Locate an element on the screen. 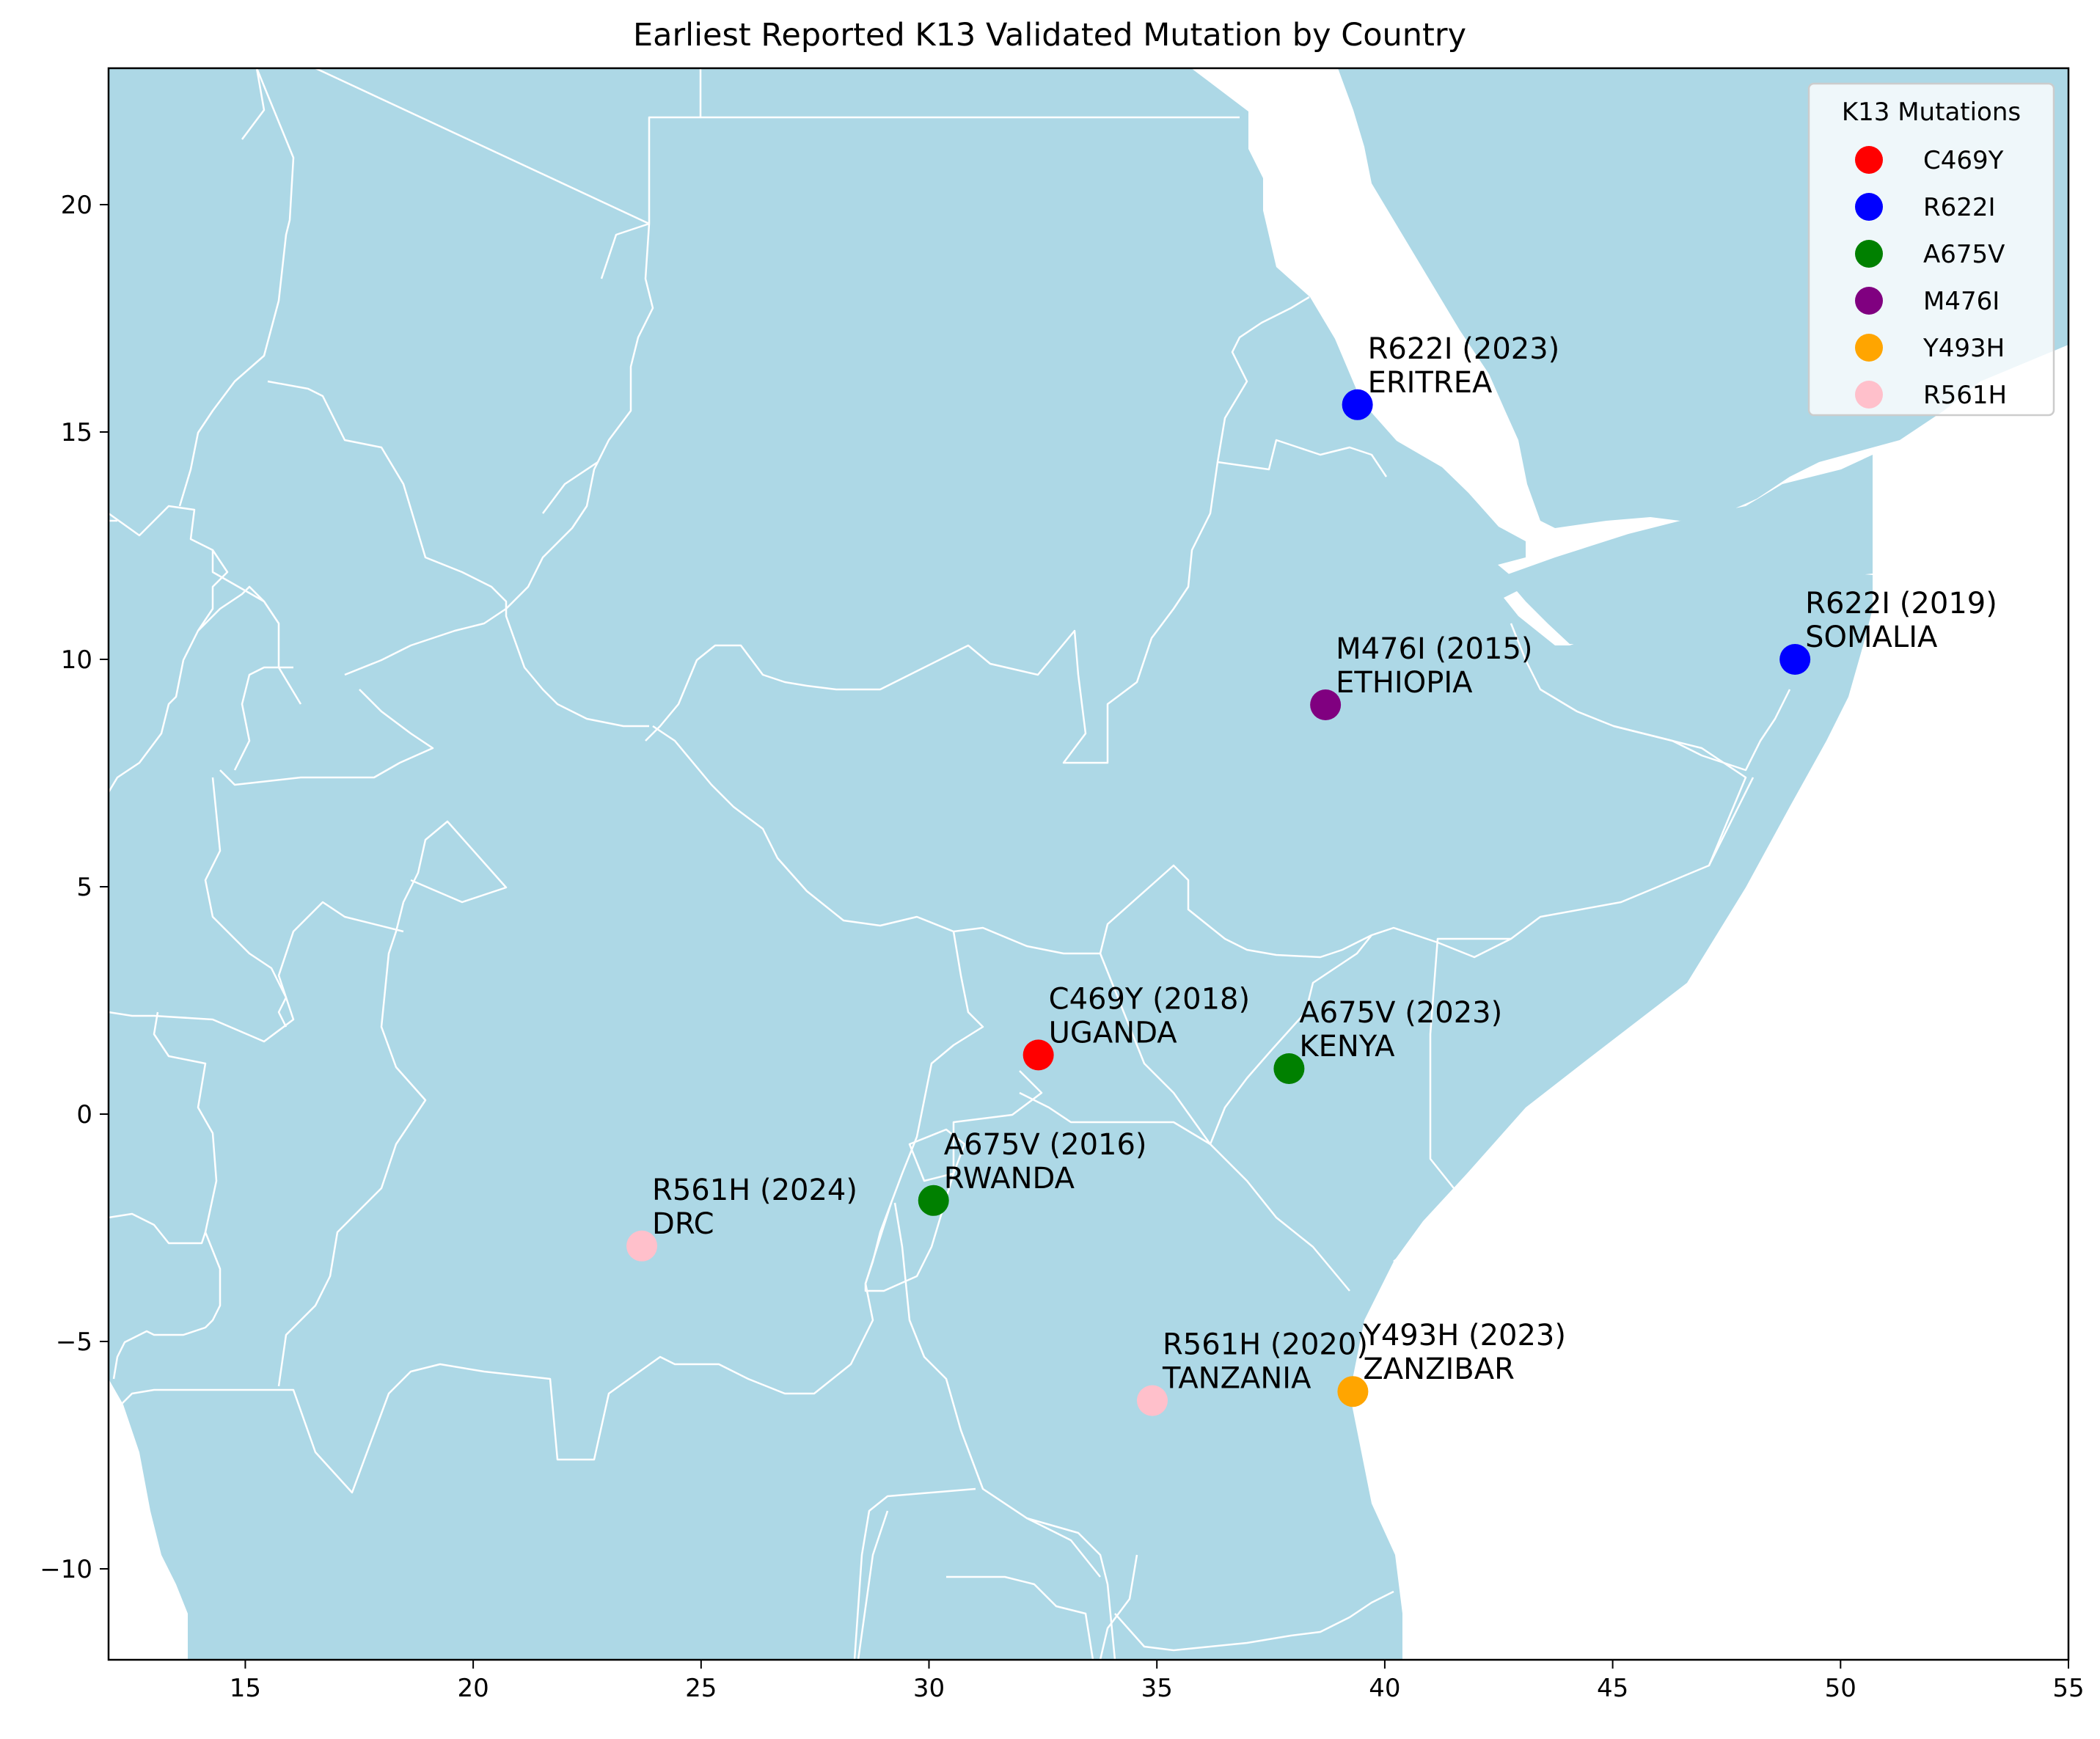  data-point-tanzania is located at coordinates (1152, 1400).